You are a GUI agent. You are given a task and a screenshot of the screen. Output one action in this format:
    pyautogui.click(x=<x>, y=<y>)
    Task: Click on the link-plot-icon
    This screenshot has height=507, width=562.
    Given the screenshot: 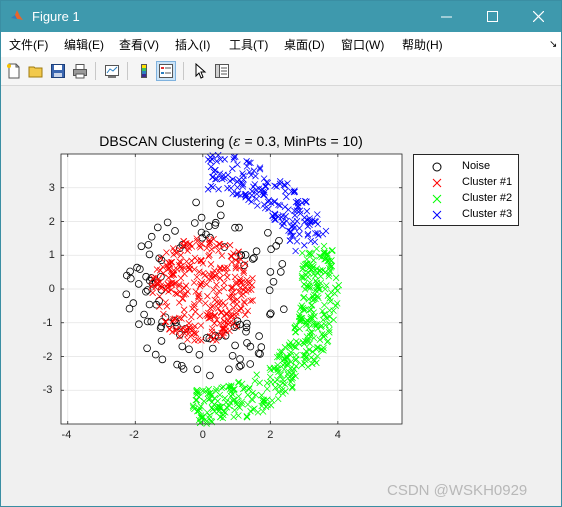 What is the action you would take?
    pyautogui.click(x=112, y=71)
    